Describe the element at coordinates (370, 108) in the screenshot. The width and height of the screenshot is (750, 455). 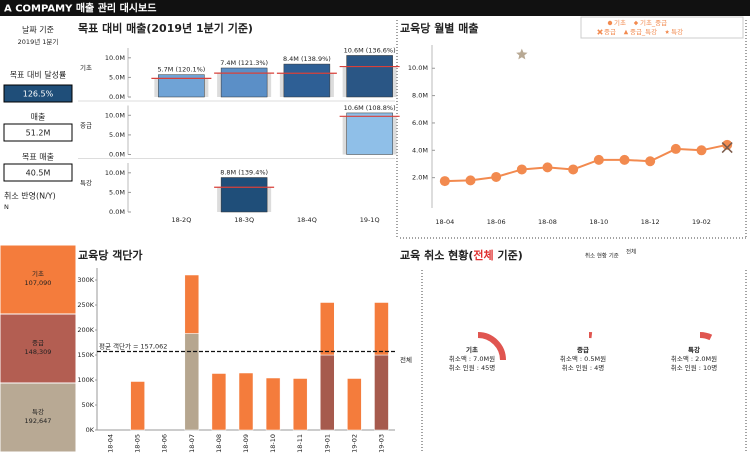
I see `value-label: 10.6M (108.8%)` at that location.